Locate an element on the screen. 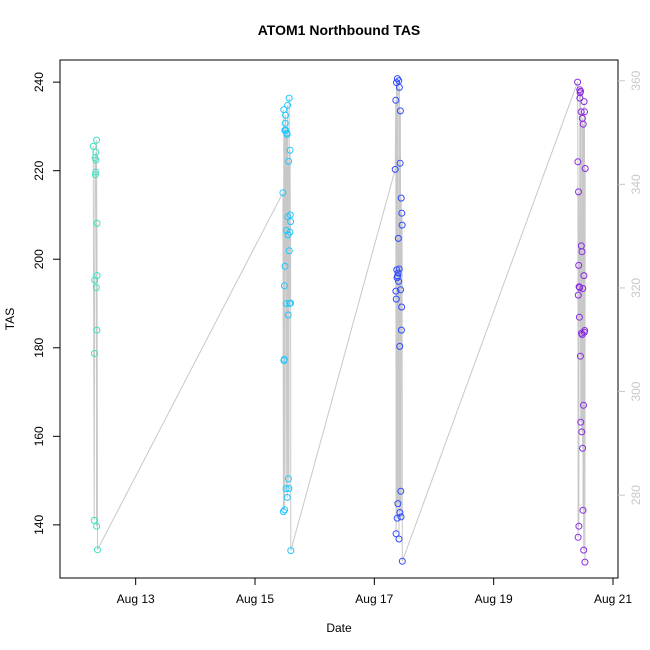 The width and height of the screenshot is (650, 650). x-tick-label: Aug 13 is located at coordinates (136, 599).